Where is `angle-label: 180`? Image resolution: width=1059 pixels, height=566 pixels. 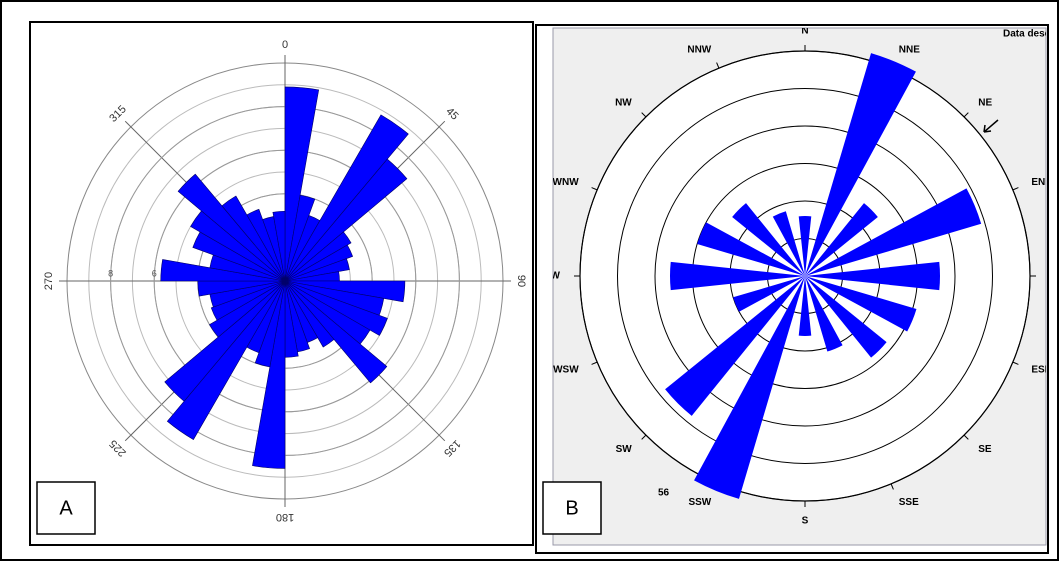
angle-label: 180 is located at coordinates (285, 517).